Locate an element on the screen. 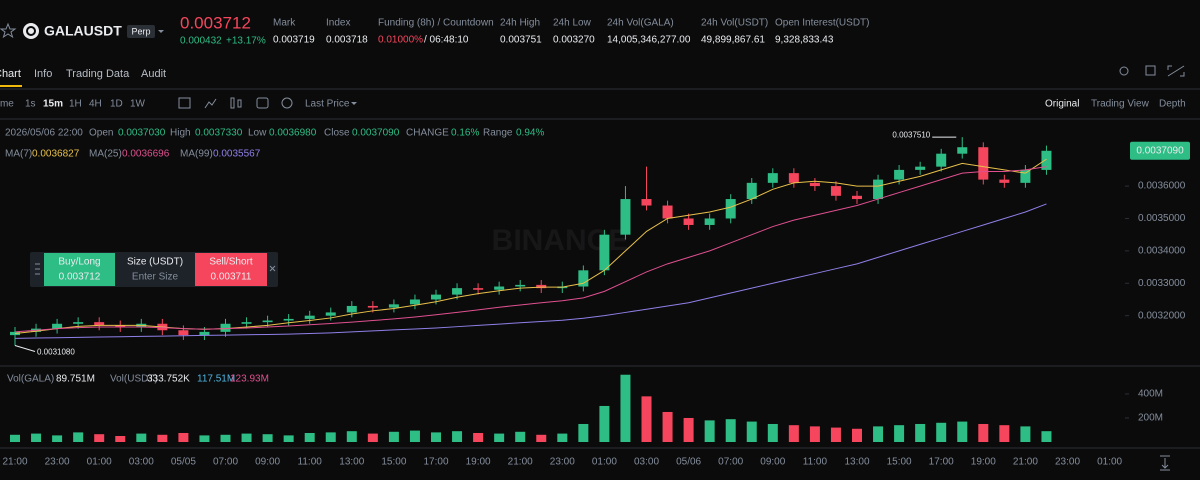  favorite-icon is located at coordinates (8, 30).